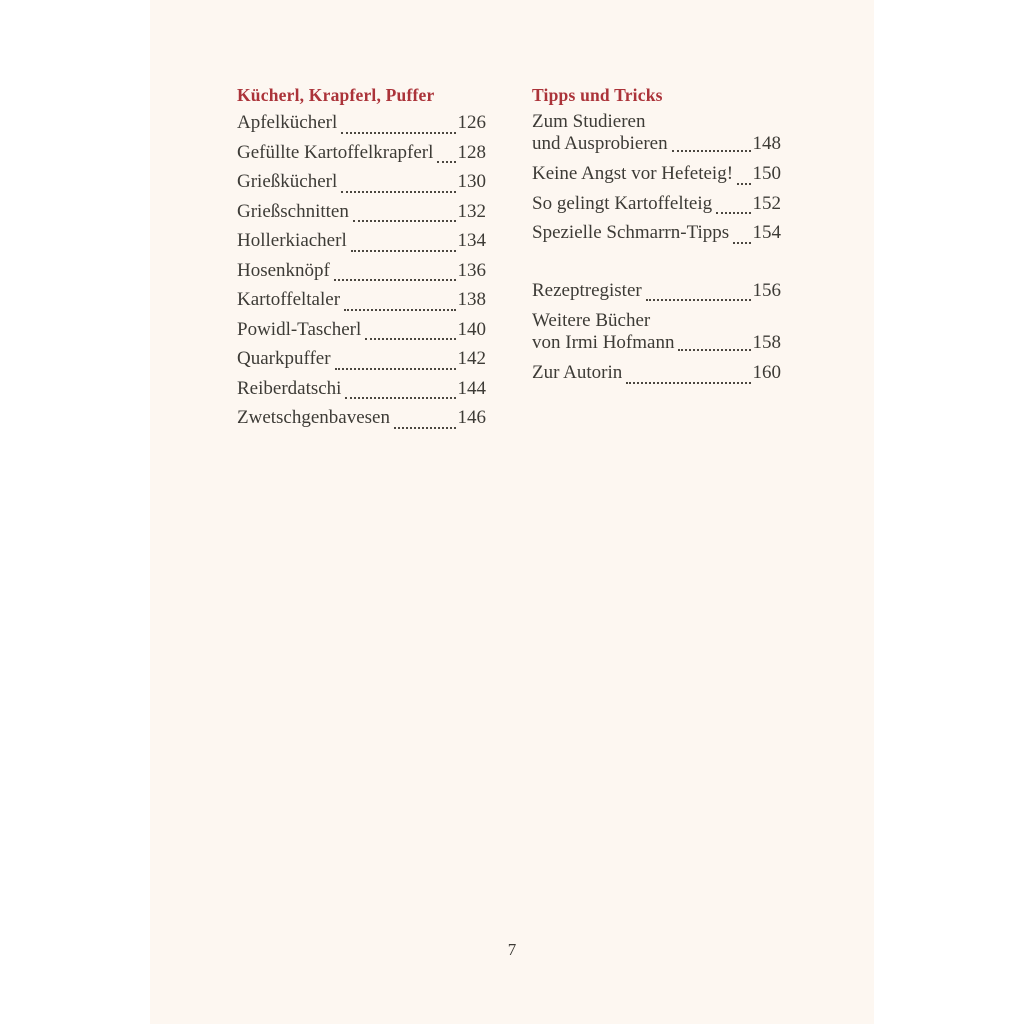  What do you see at coordinates (600, 143) in the screenshot?
I see `toc-entry-label-line2: und Ausprobieren` at bounding box center [600, 143].